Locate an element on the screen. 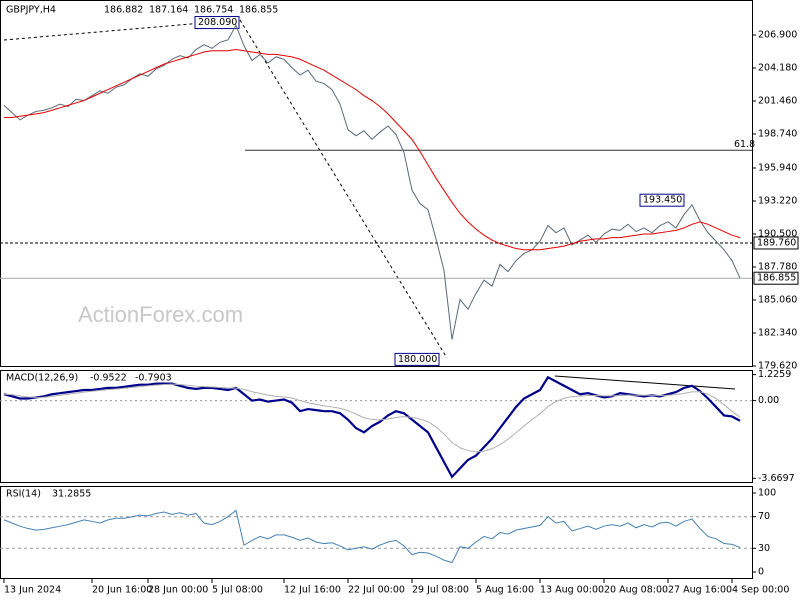 The image size is (800, 600). x-tick-label: 12 Jul 16:00 is located at coordinates (312, 590).